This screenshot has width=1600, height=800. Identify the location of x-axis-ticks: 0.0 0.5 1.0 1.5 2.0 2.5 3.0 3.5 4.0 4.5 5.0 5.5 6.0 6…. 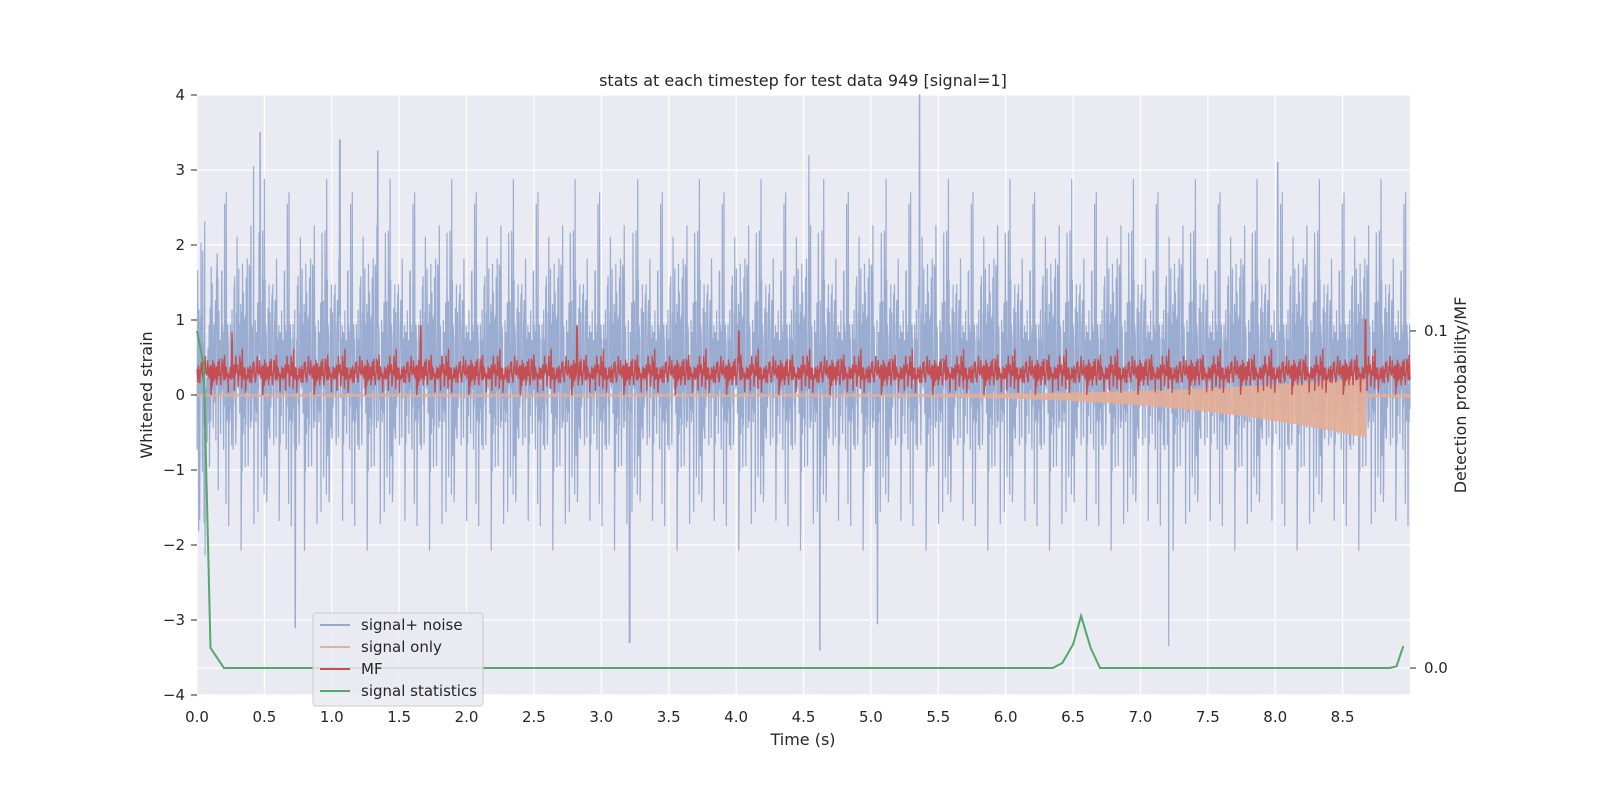
(769, 717).